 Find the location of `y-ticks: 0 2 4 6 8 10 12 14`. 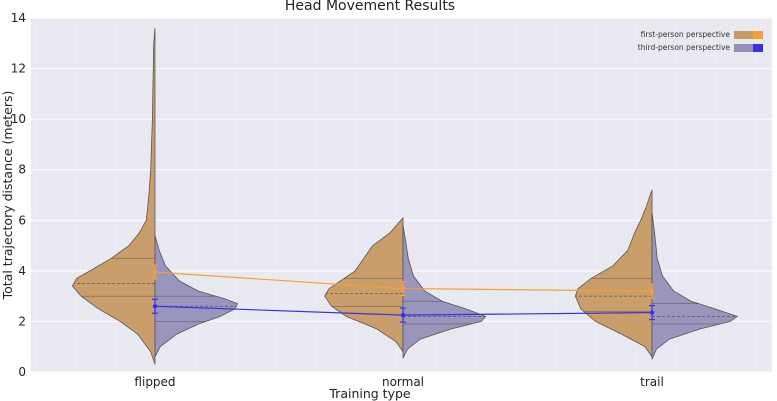

y-ticks: 0 2 4 6 8 10 12 14 is located at coordinates (18, 195).